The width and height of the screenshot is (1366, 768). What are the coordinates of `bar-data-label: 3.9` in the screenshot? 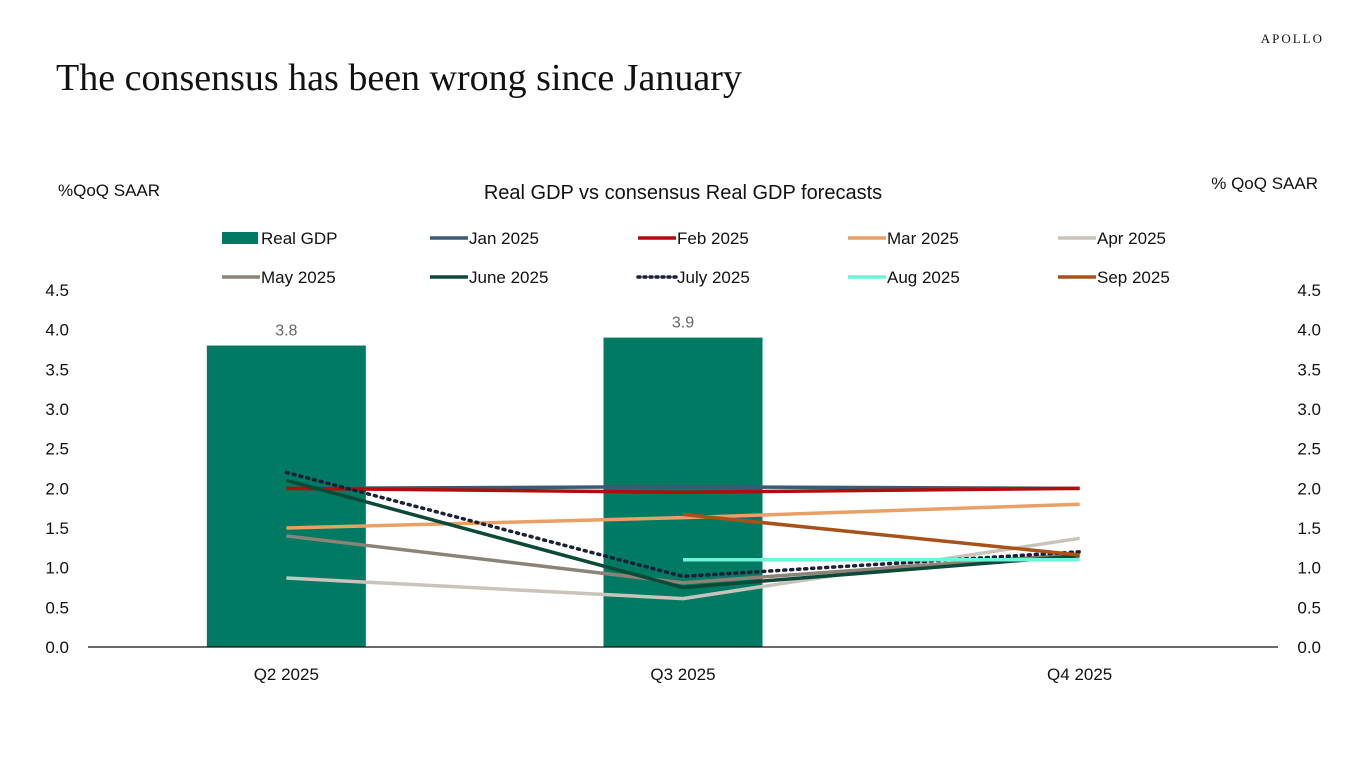 It's located at (683, 323).